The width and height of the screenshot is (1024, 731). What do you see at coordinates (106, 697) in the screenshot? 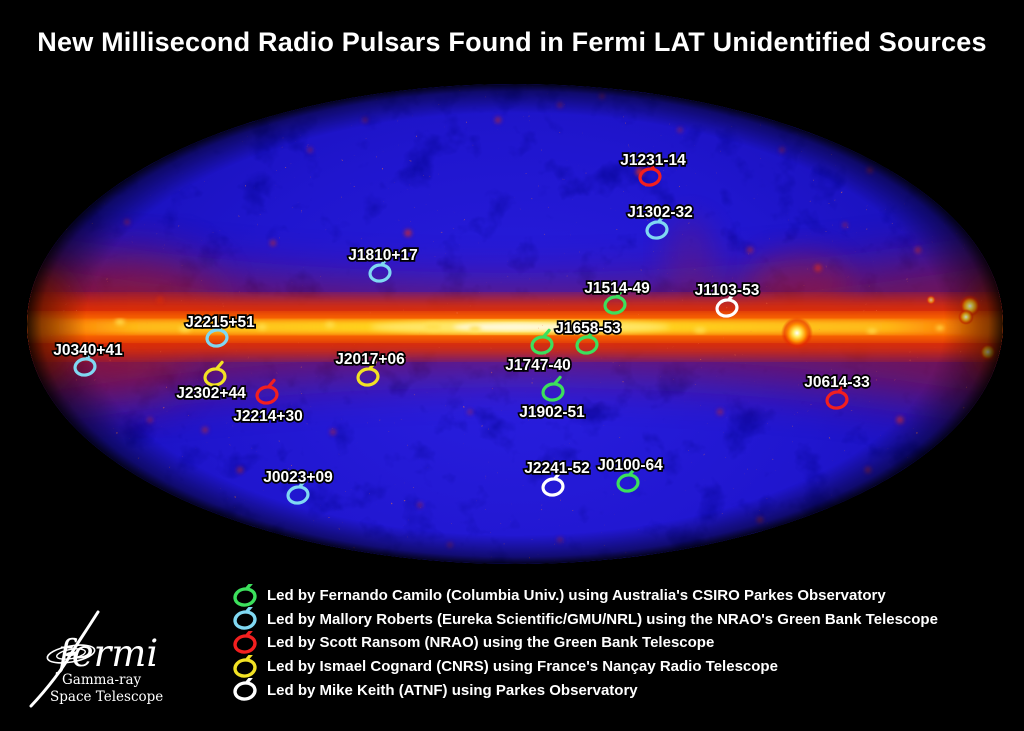
I see `fermi-subtitle-line2: Space Telescope` at bounding box center [106, 697].